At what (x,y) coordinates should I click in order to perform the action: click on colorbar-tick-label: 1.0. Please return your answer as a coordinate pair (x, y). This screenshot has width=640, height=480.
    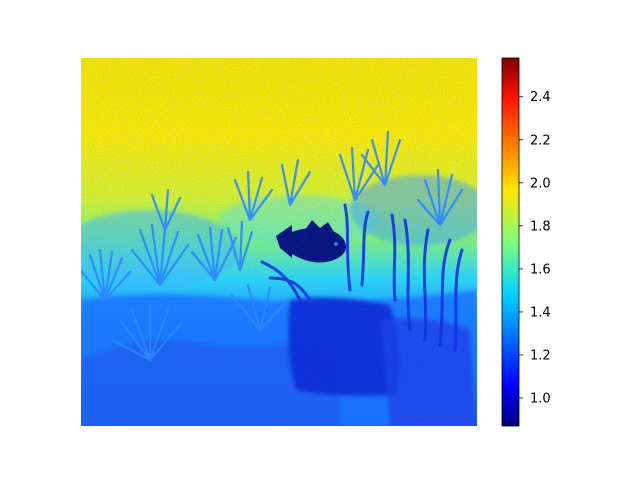
    Looking at the image, I should click on (540, 399).